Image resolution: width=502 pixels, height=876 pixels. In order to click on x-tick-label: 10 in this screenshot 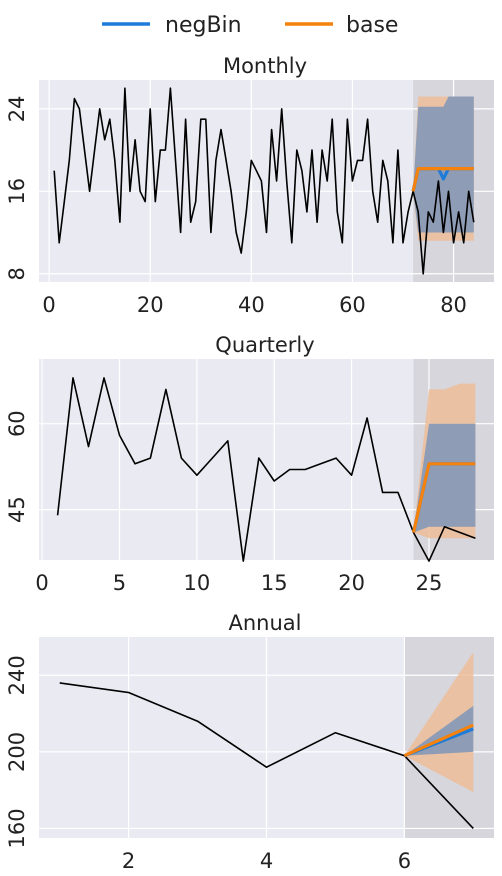, I will do `click(196, 583)`.